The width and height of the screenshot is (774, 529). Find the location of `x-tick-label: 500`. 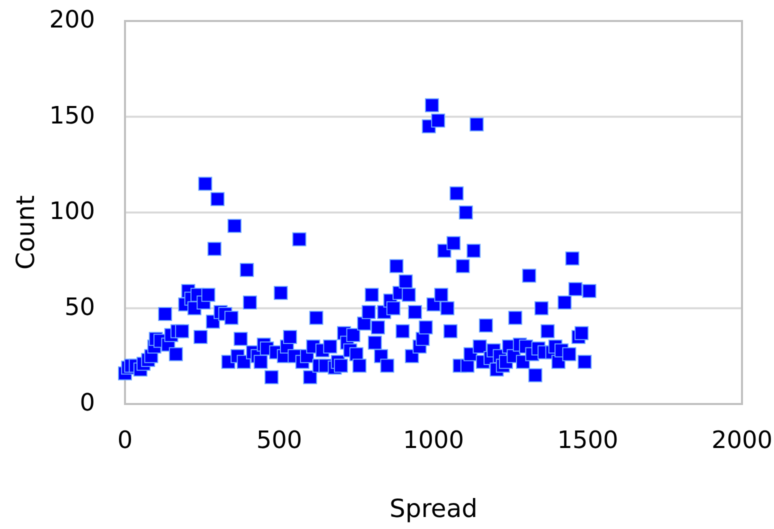

x-tick-label: 500 is located at coordinates (279, 440).